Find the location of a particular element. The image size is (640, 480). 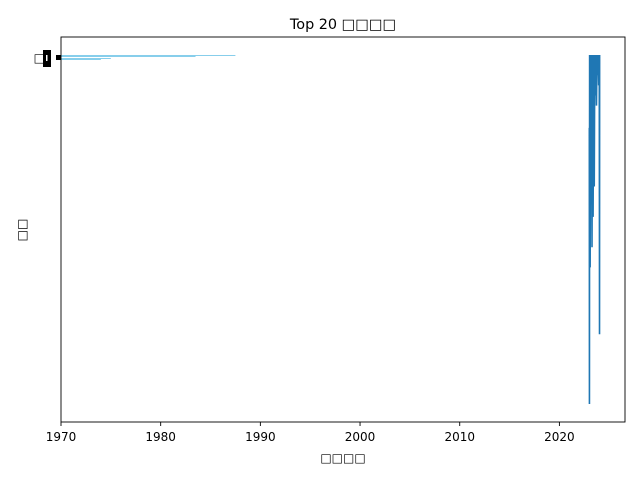

x-tick-label: 2020 is located at coordinates (559, 437).